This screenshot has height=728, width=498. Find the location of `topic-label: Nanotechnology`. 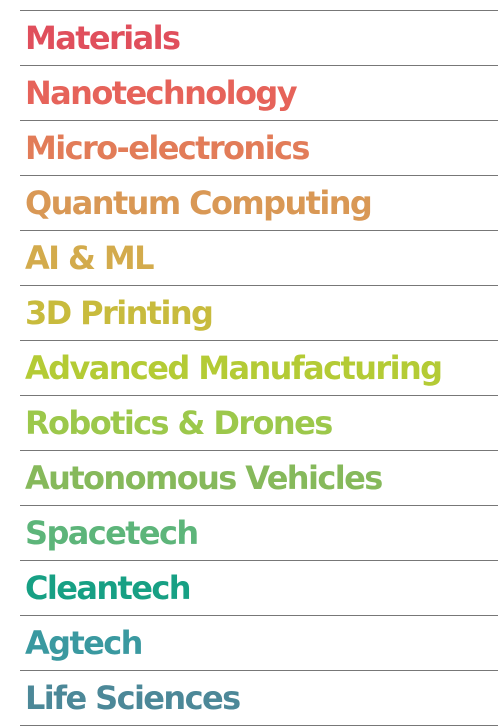

topic-label: Nanotechnology is located at coordinates (161, 93).